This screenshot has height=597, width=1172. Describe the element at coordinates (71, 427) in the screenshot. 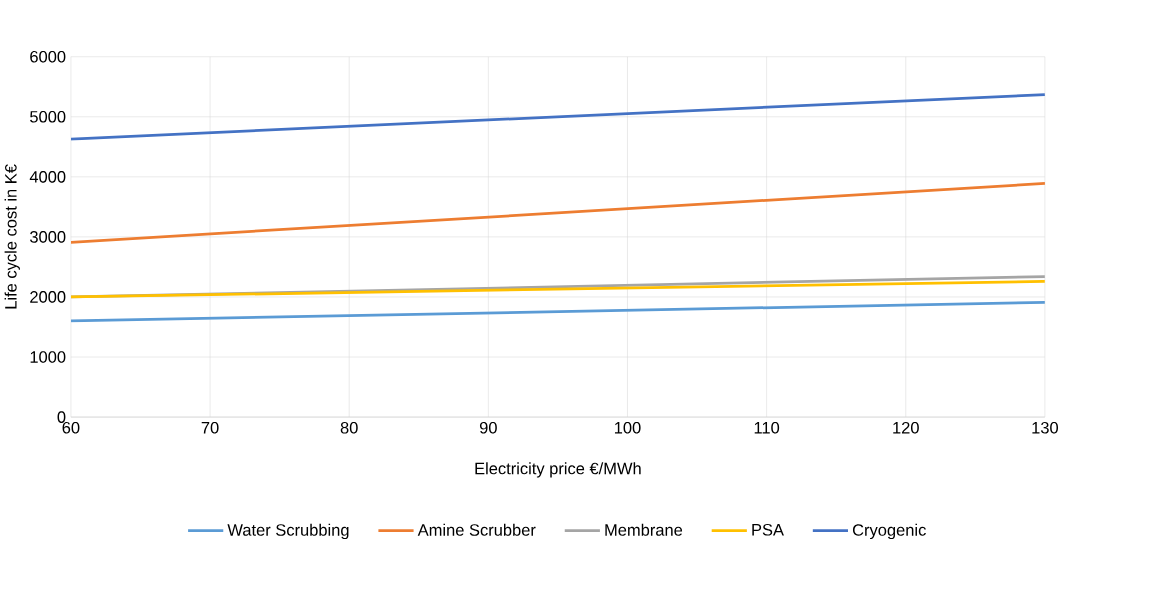

I see `x-tick-label: 60` at that location.